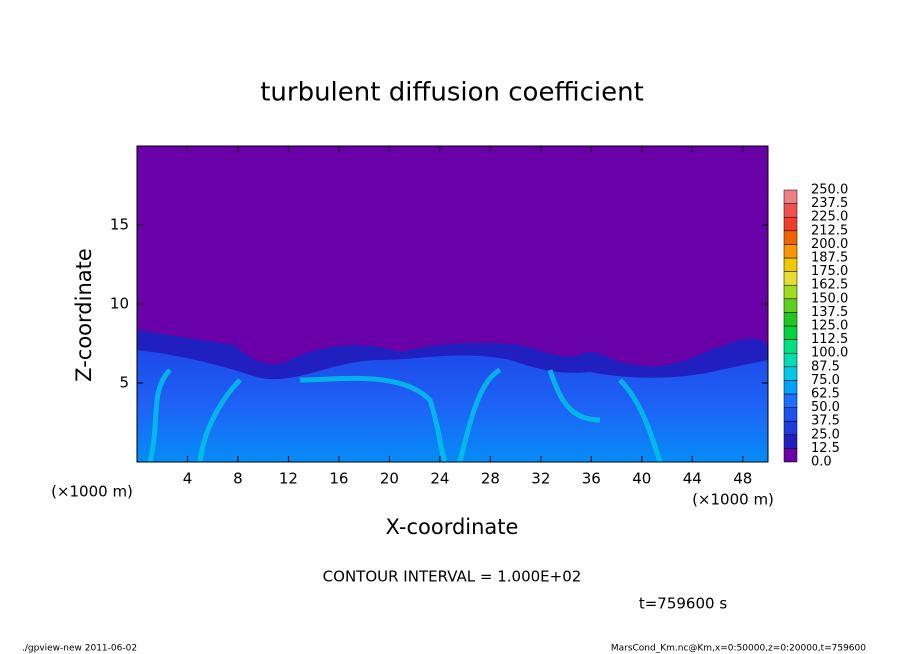  I want to click on colorbar-label: 87.5, so click(825, 366).